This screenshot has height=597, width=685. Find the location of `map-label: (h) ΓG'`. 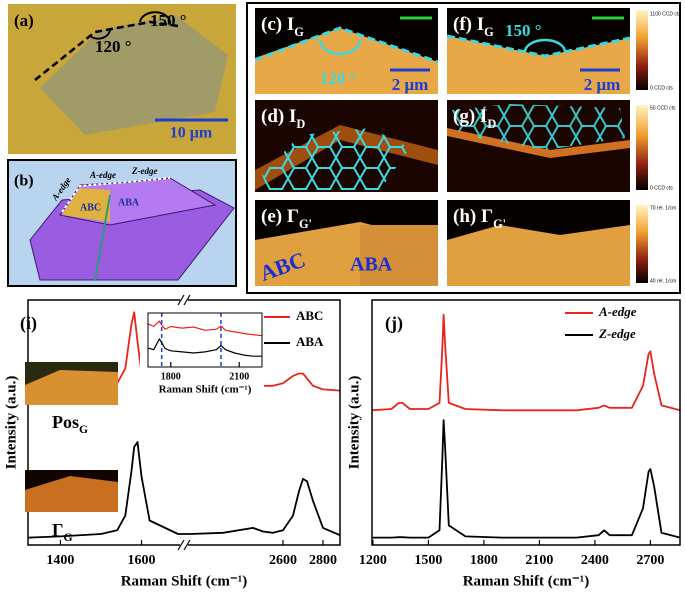

map-label: (h) ΓG' is located at coordinates (479, 218).